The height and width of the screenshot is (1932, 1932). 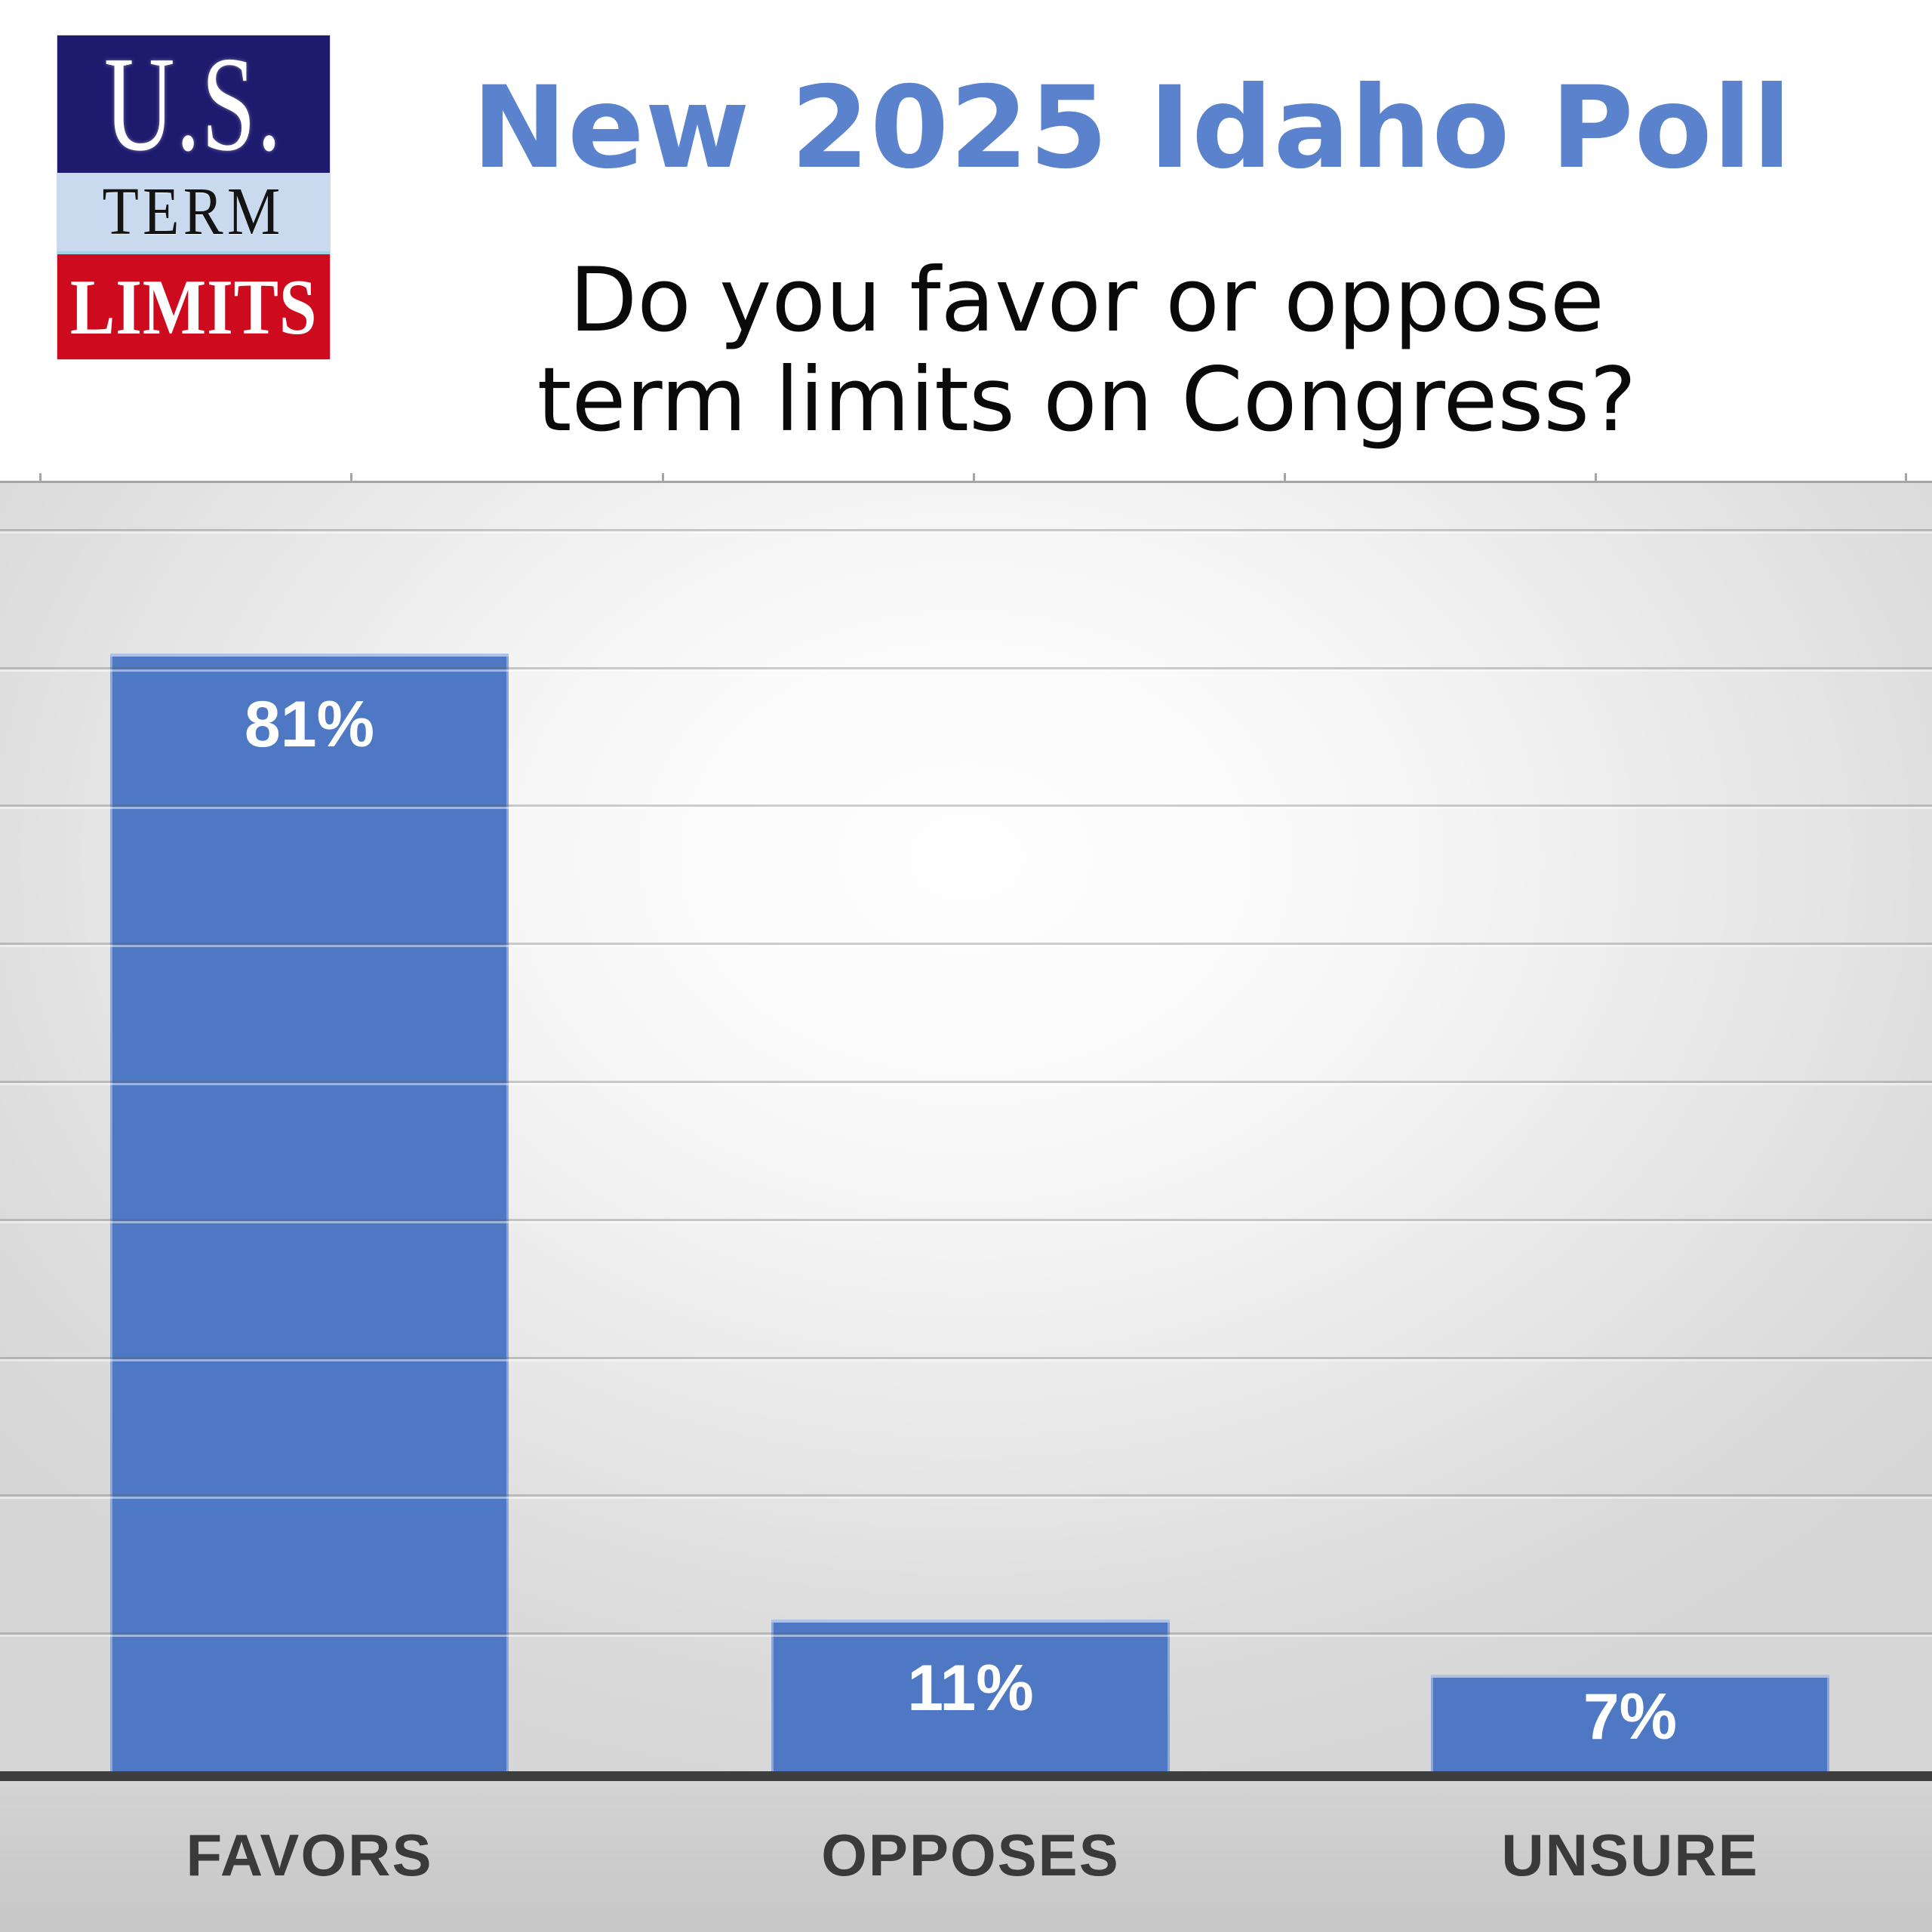 What do you see at coordinates (966, 530) in the screenshot?
I see `gridline-90pct` at bounding box center [966, 530].